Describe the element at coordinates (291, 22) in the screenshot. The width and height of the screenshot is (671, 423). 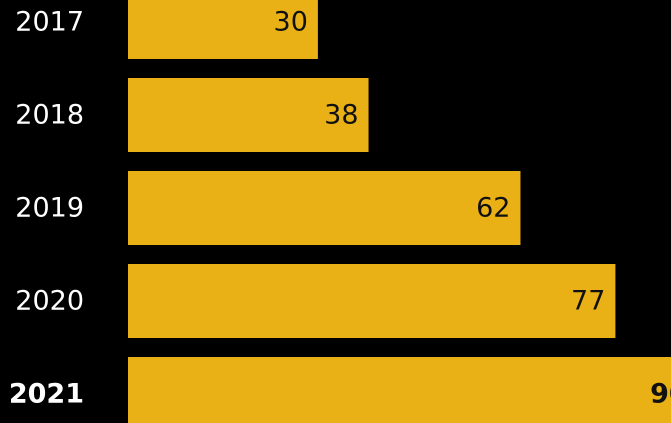
I see `value-label-2017: 30` at that location.